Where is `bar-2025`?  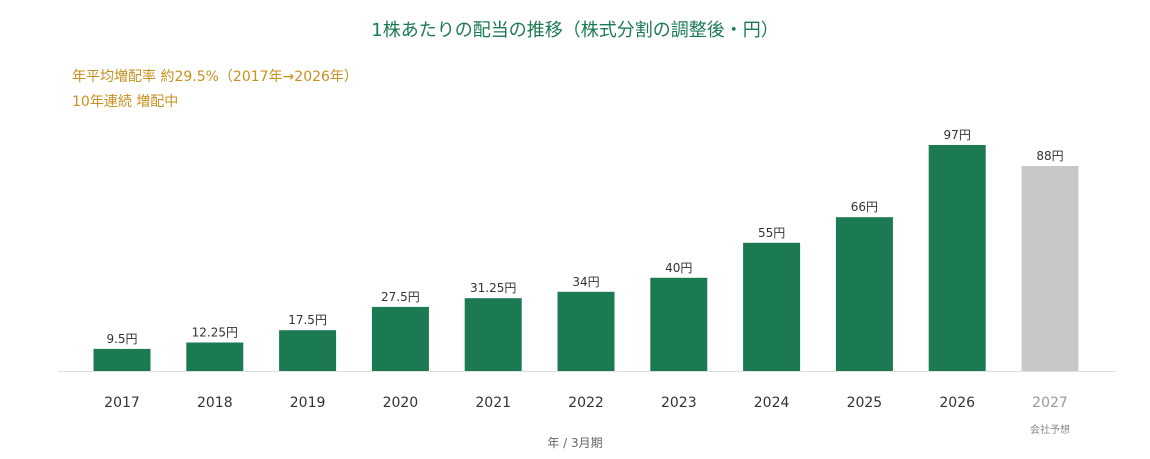
bar-2025 is located at coordinates (864, 294).